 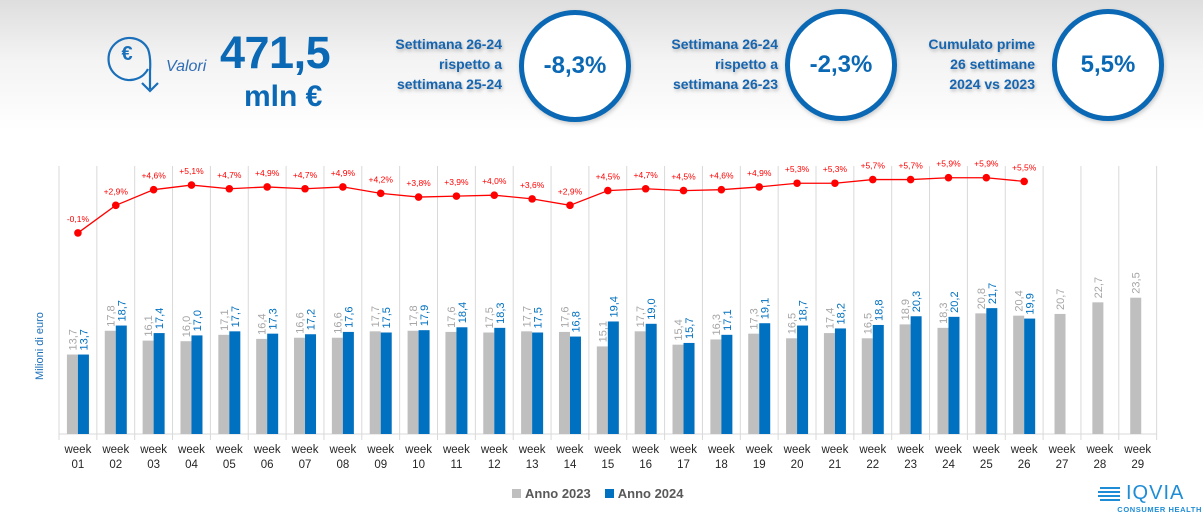 What do you see at coordinates (236, 316) in the screenshot?
I see `data-label-2024: 17,7` at bounding box center [236, 316].